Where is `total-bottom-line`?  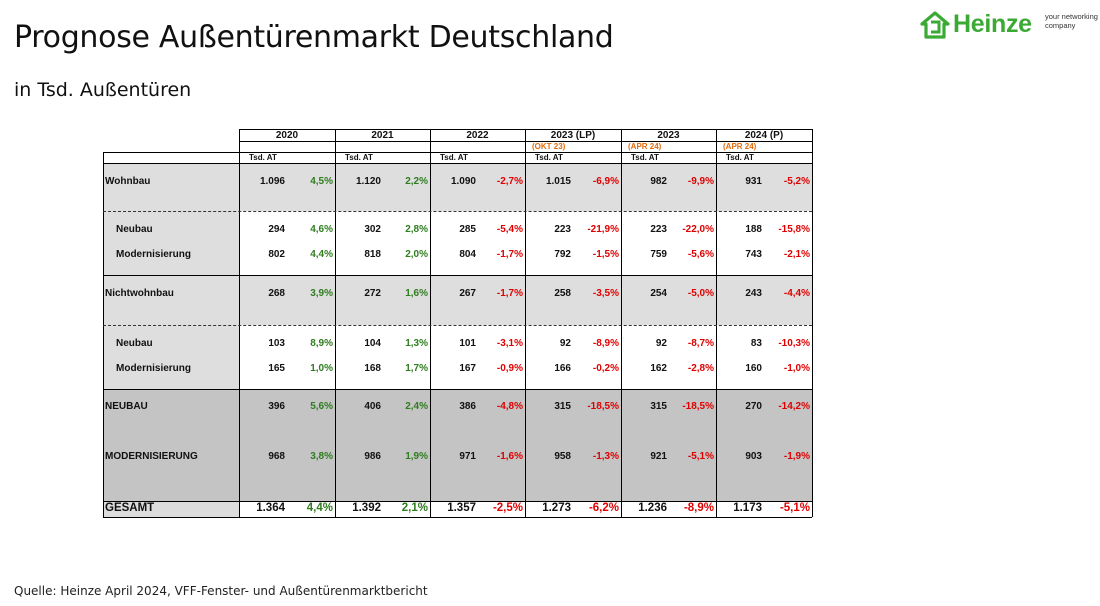 total-bottom-line is located at coordinates (457, 517).